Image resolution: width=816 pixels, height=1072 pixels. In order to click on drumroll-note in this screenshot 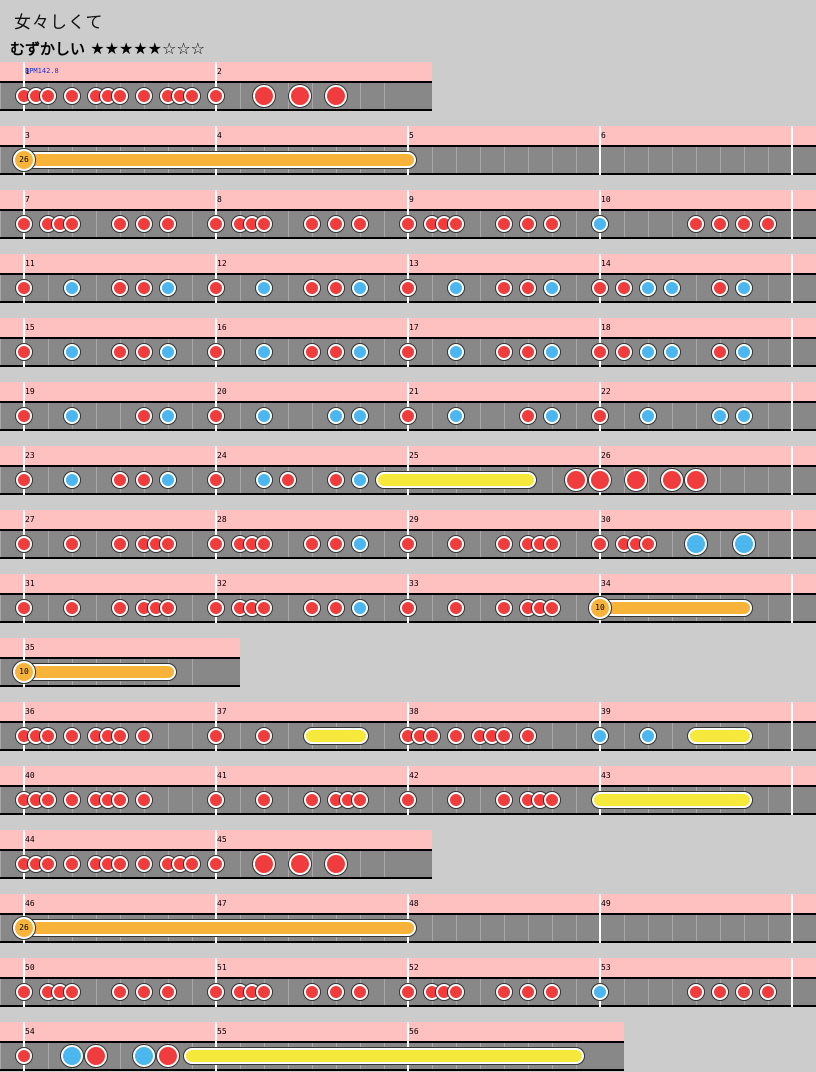, I will do `click(336, 736)`.